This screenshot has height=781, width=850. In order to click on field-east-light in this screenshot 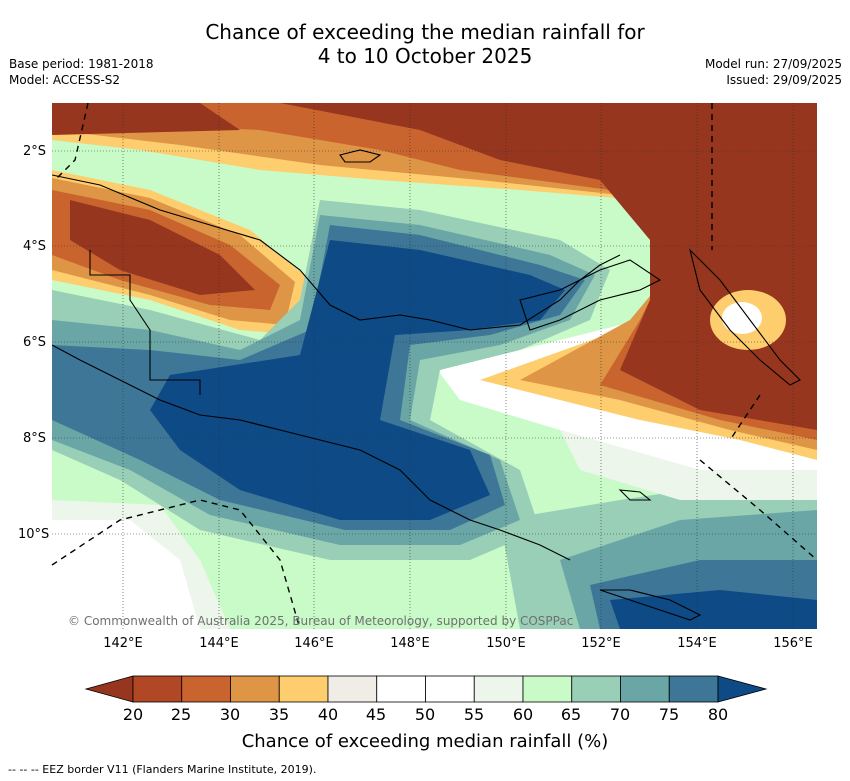, I will do `click(688, 465)`.